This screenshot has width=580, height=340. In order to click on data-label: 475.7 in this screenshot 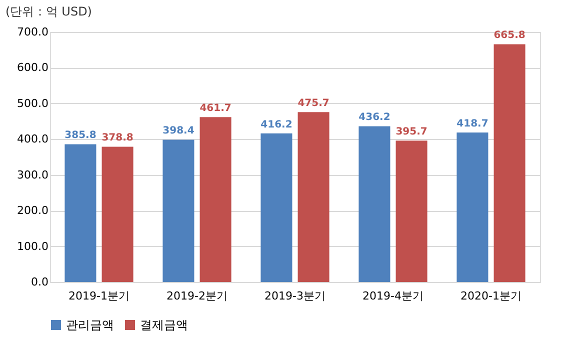, I will do `click(314, 104)`.